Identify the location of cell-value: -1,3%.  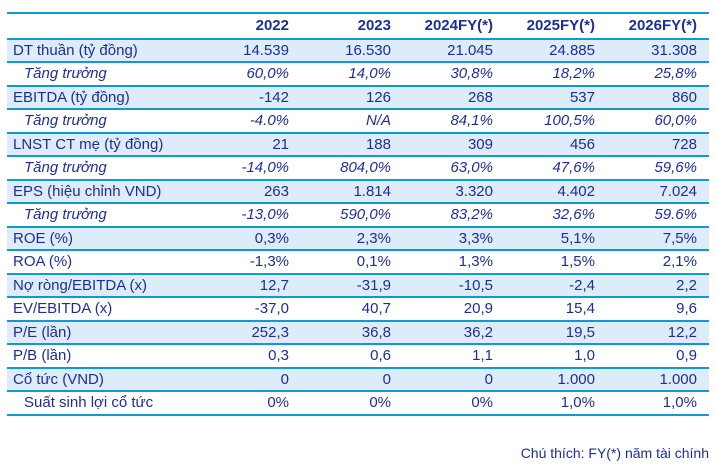
(250, 262).